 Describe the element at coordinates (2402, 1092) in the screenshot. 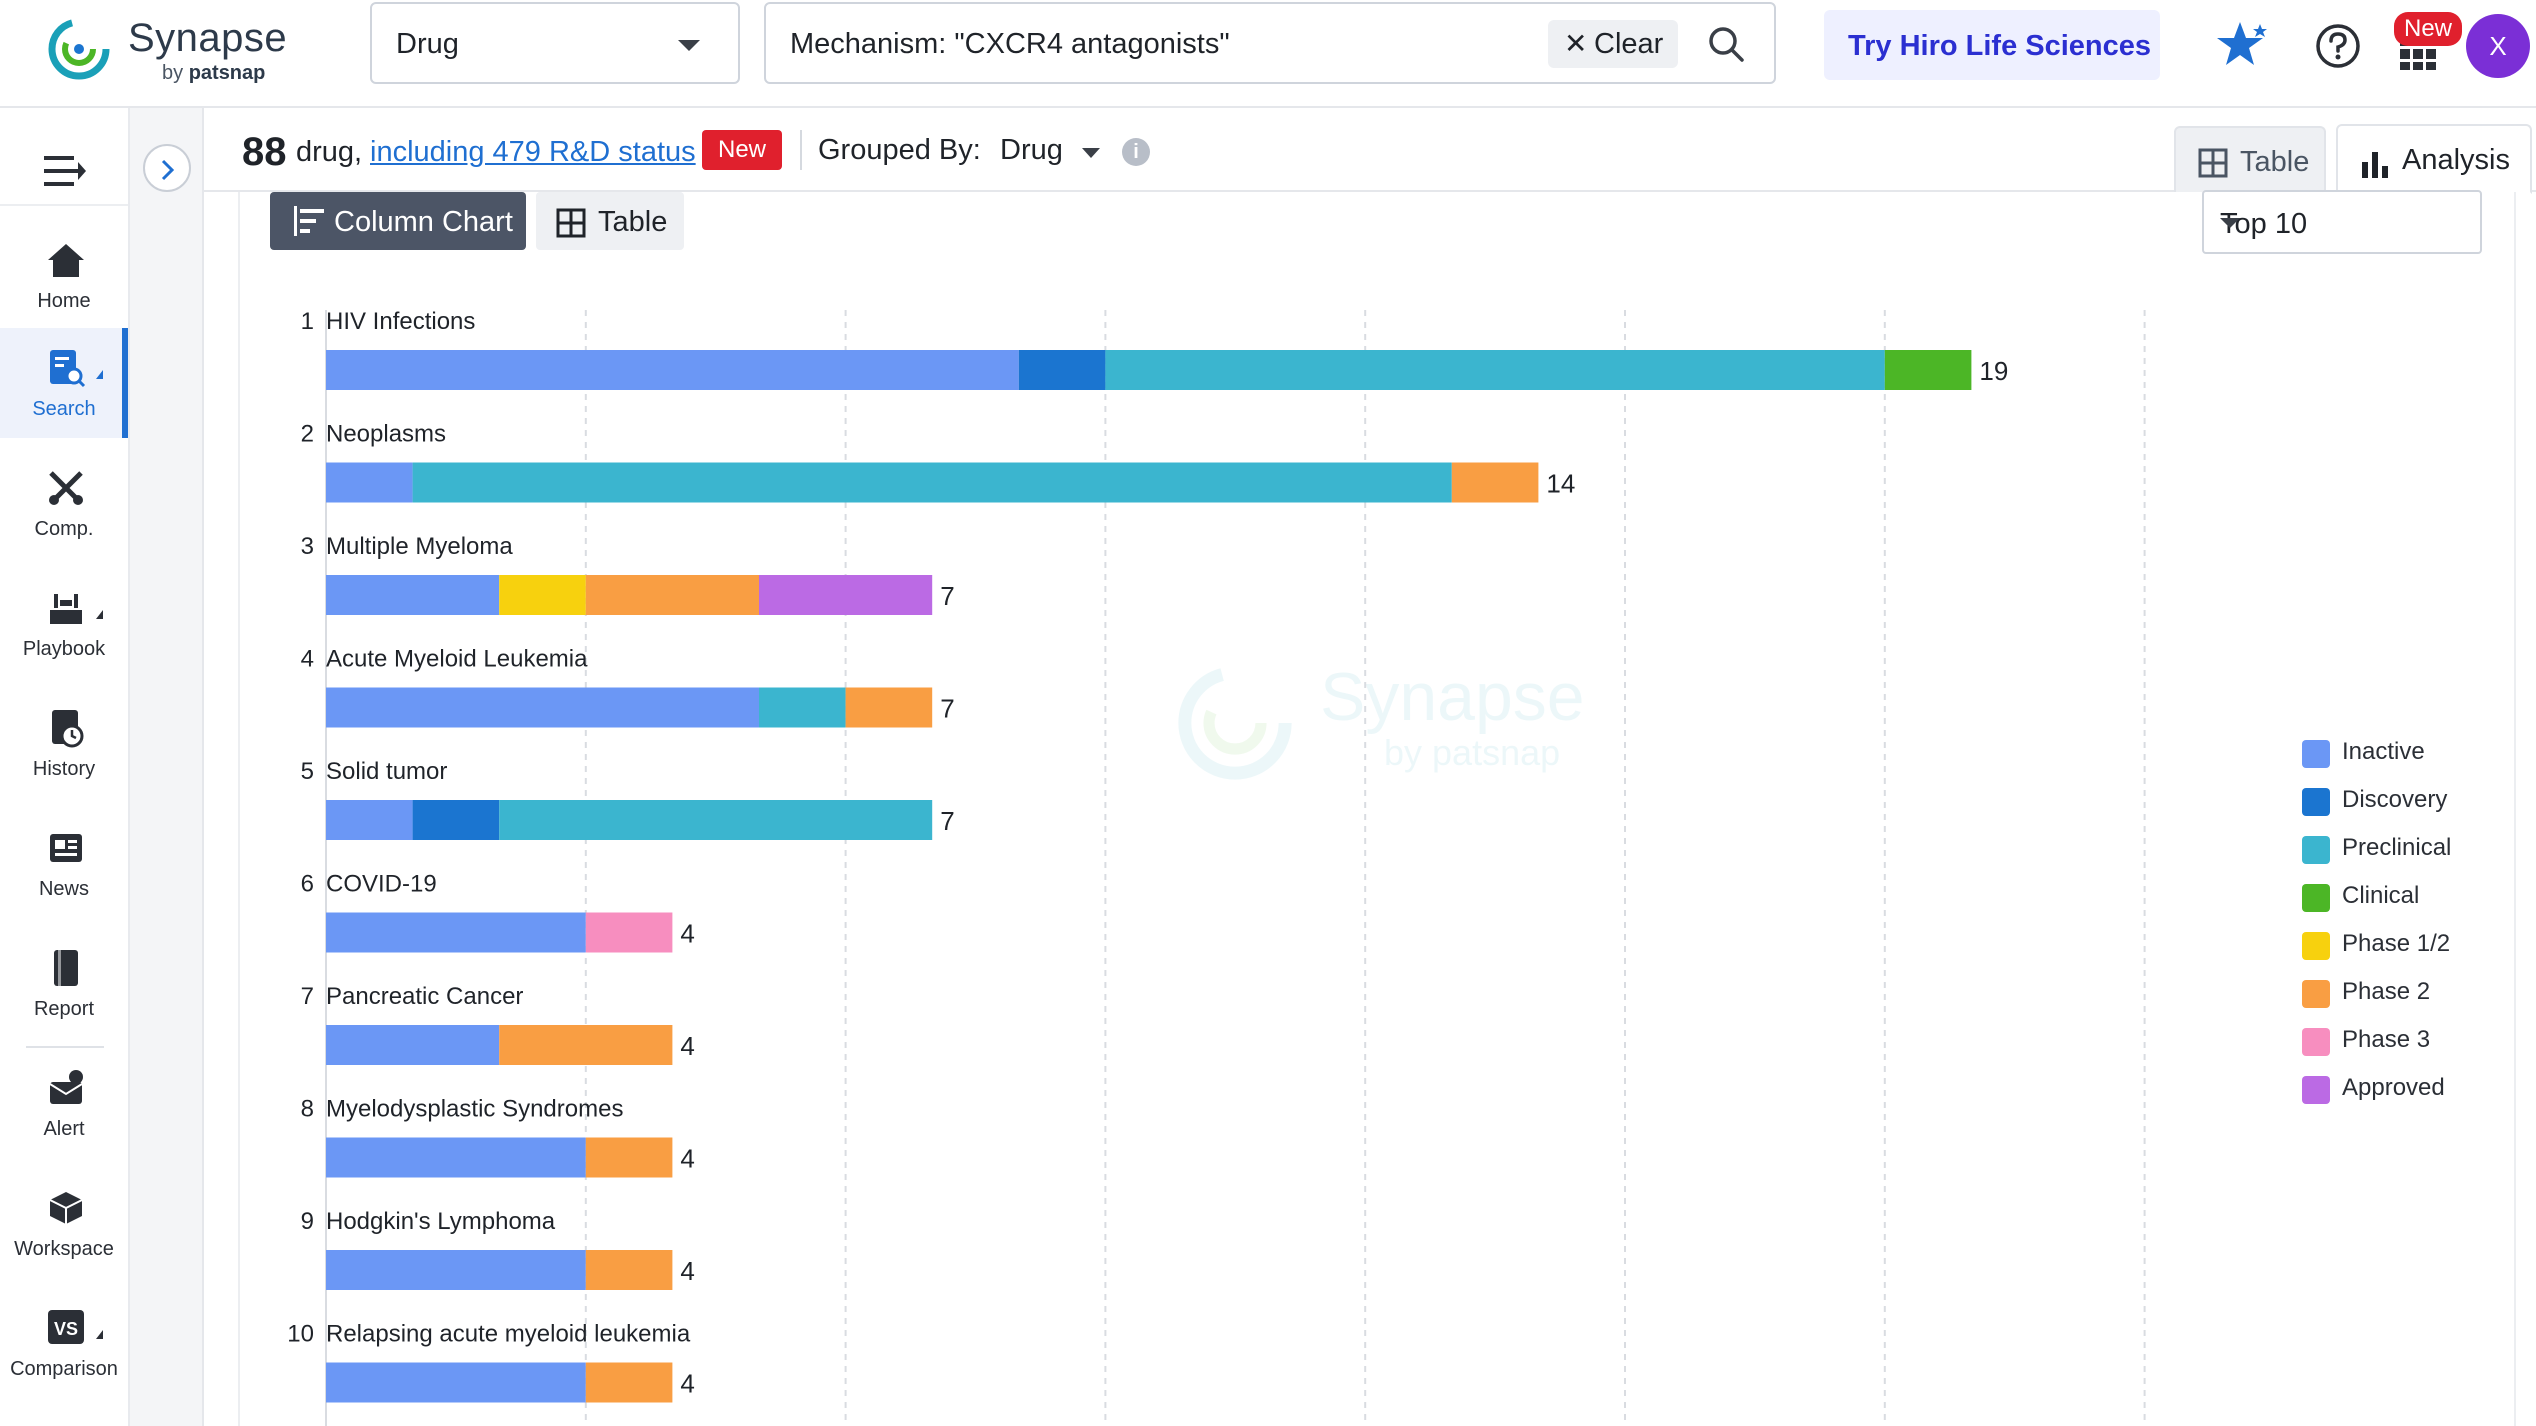

I see `legend-item: Approved` at that location.